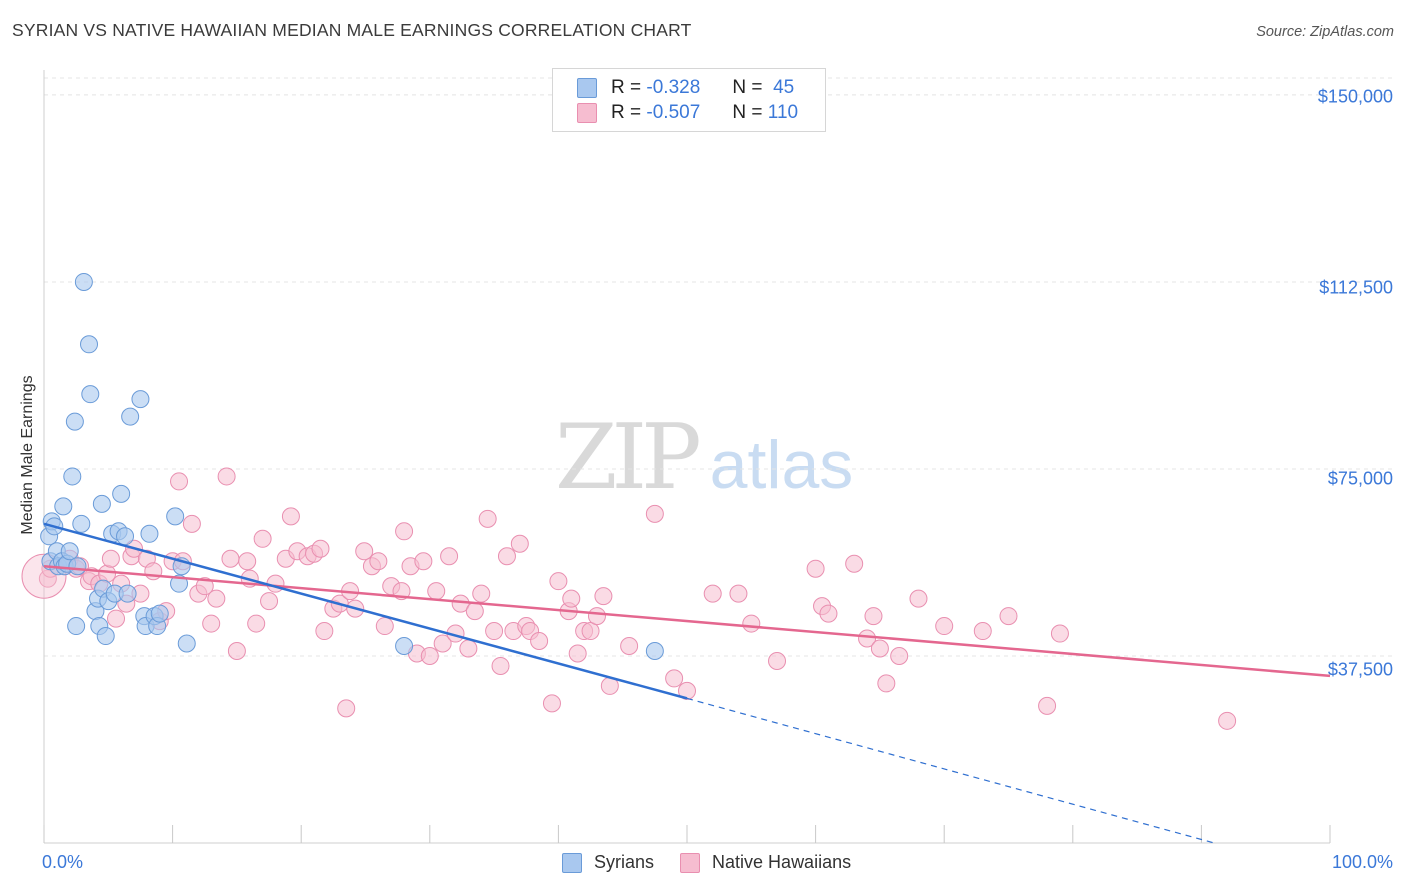  What do you see at coordinates (27, 455) in the screenshot?
I see `y-axis-label: Median Male Earnings` at bounding box center [27, 455].